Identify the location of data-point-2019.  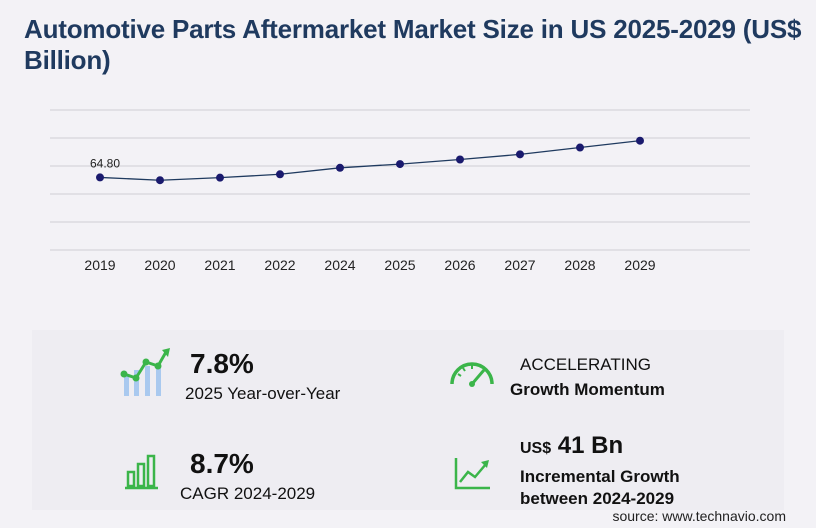
(100, 177).